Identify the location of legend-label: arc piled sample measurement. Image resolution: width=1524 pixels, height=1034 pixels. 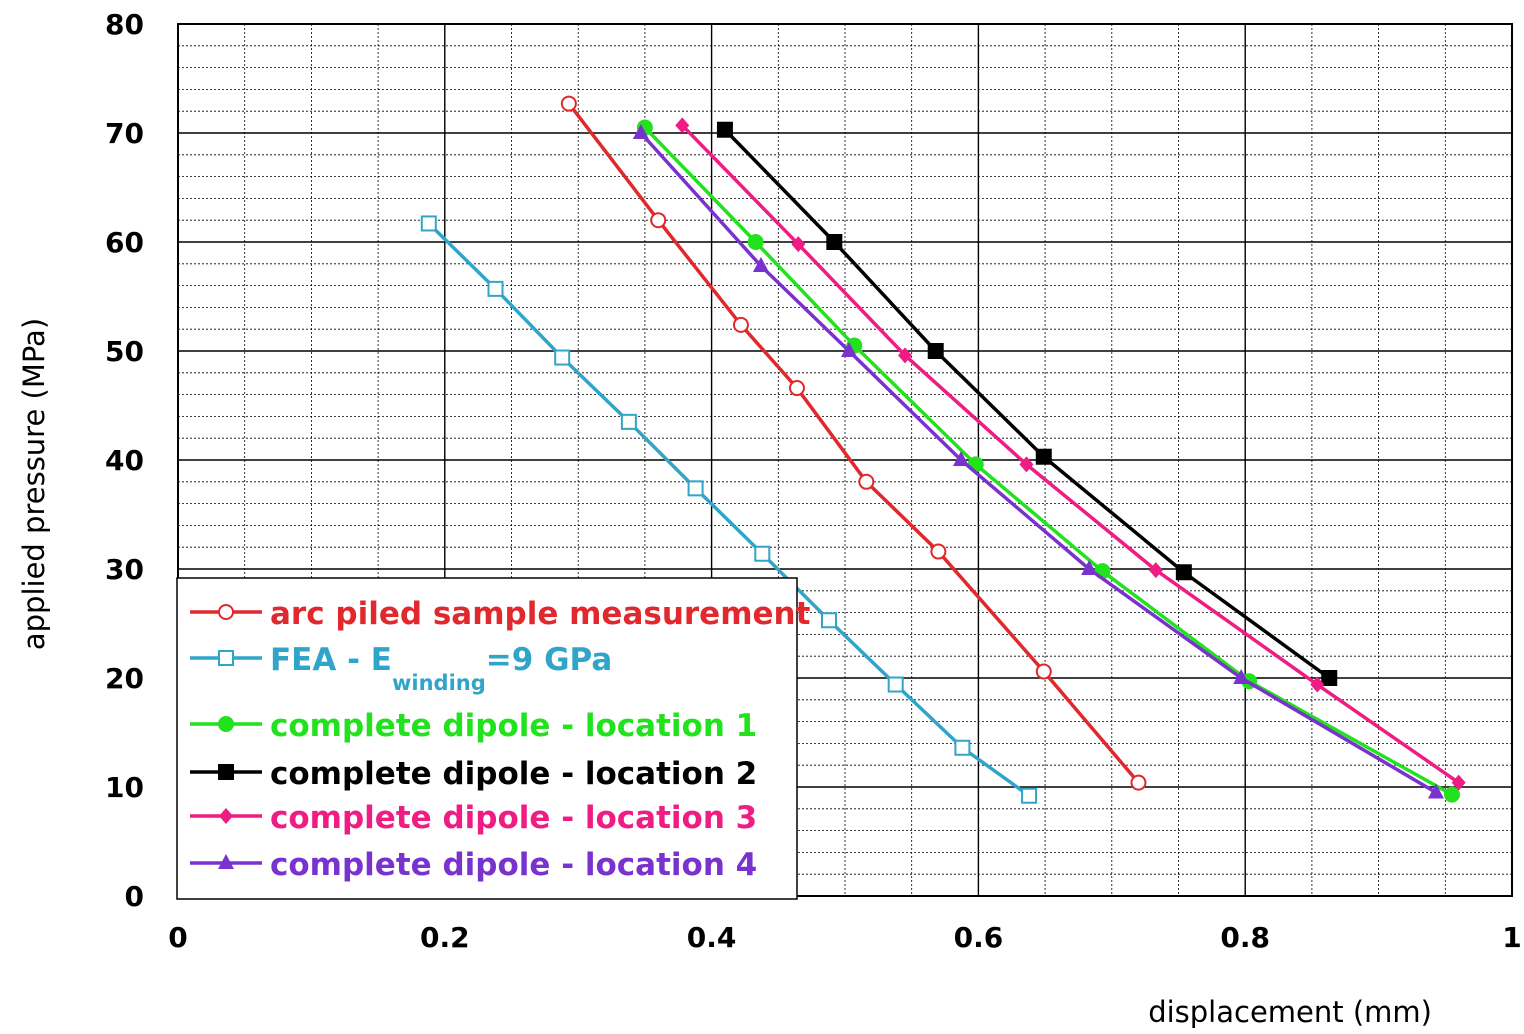
(540, 614).